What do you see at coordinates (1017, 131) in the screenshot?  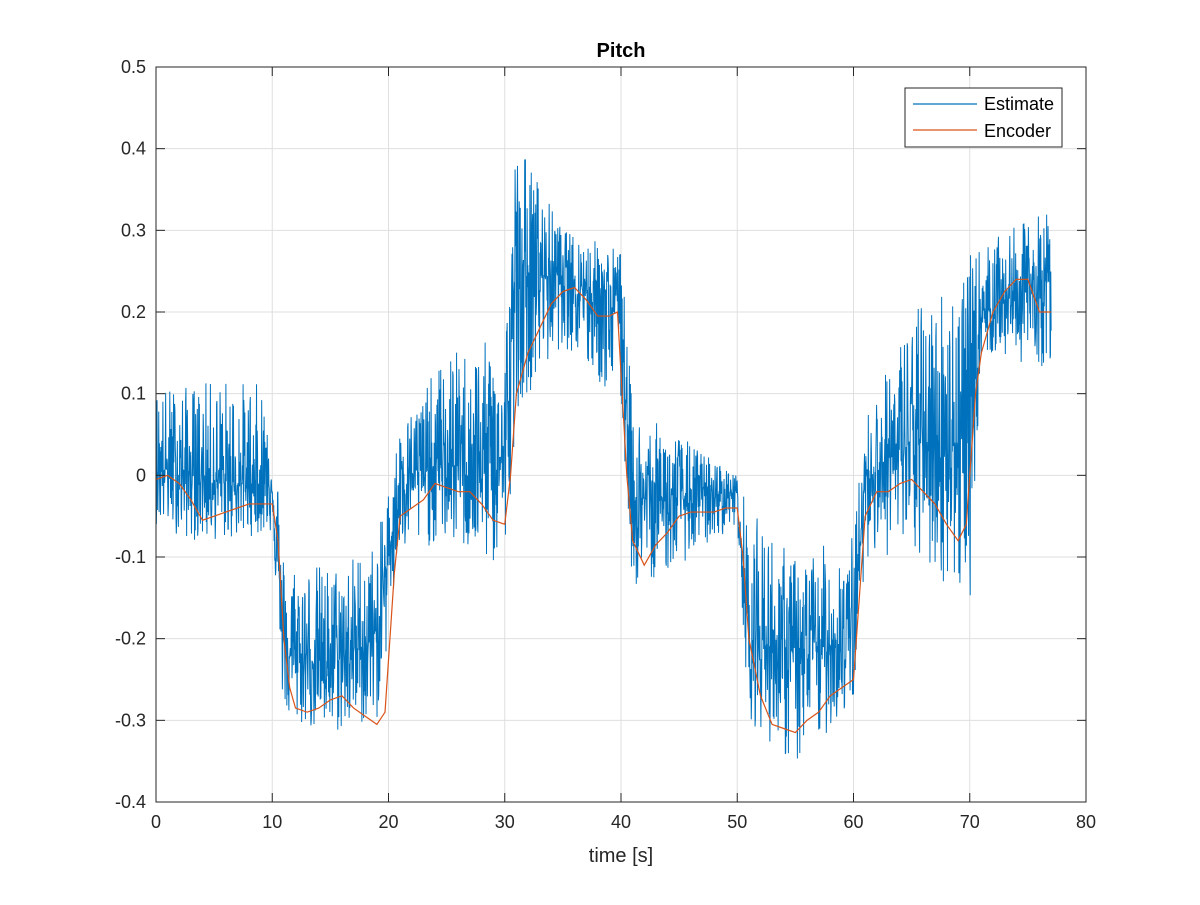 I see `legend-encoder-label: Encoder` at bounding box center [1017, 131].